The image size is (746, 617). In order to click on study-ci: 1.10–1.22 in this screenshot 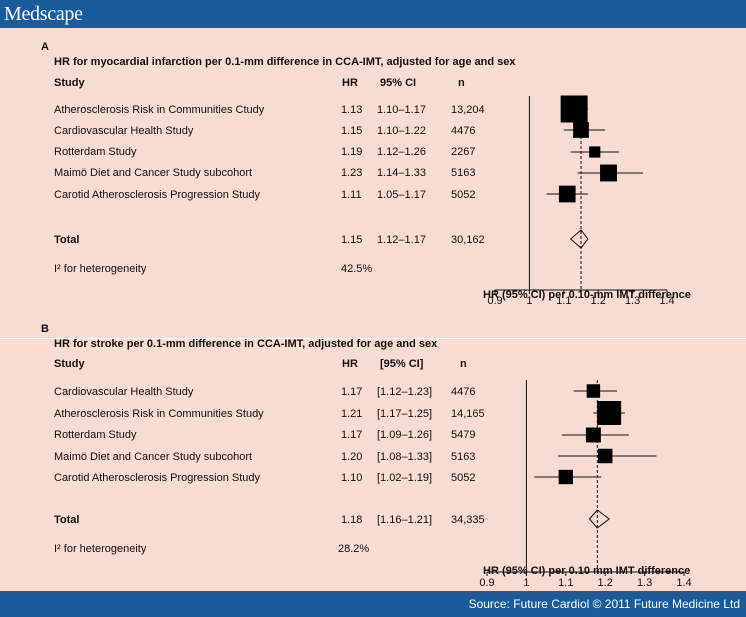, I will do `click(401, 131)`.